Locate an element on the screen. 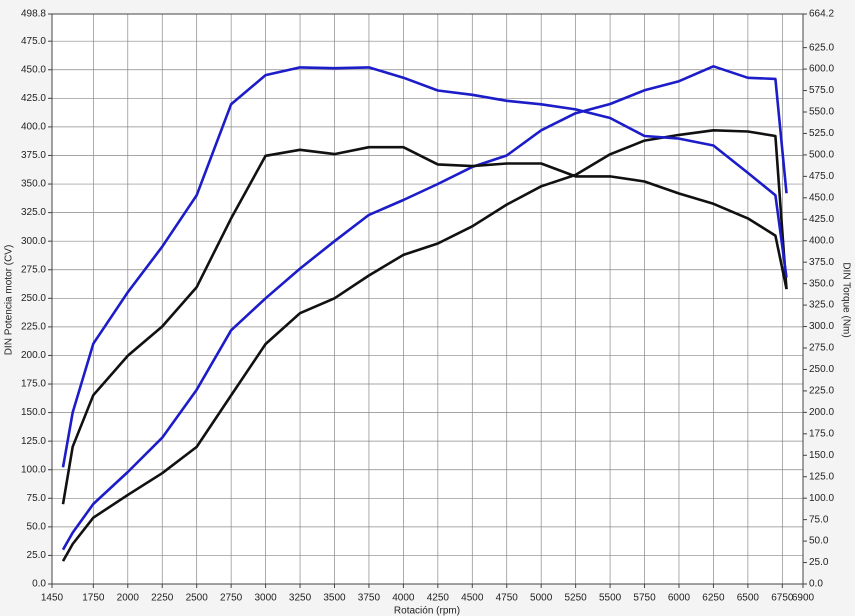  y-tick-label: 125.0 is located at coordinates (33, 441).